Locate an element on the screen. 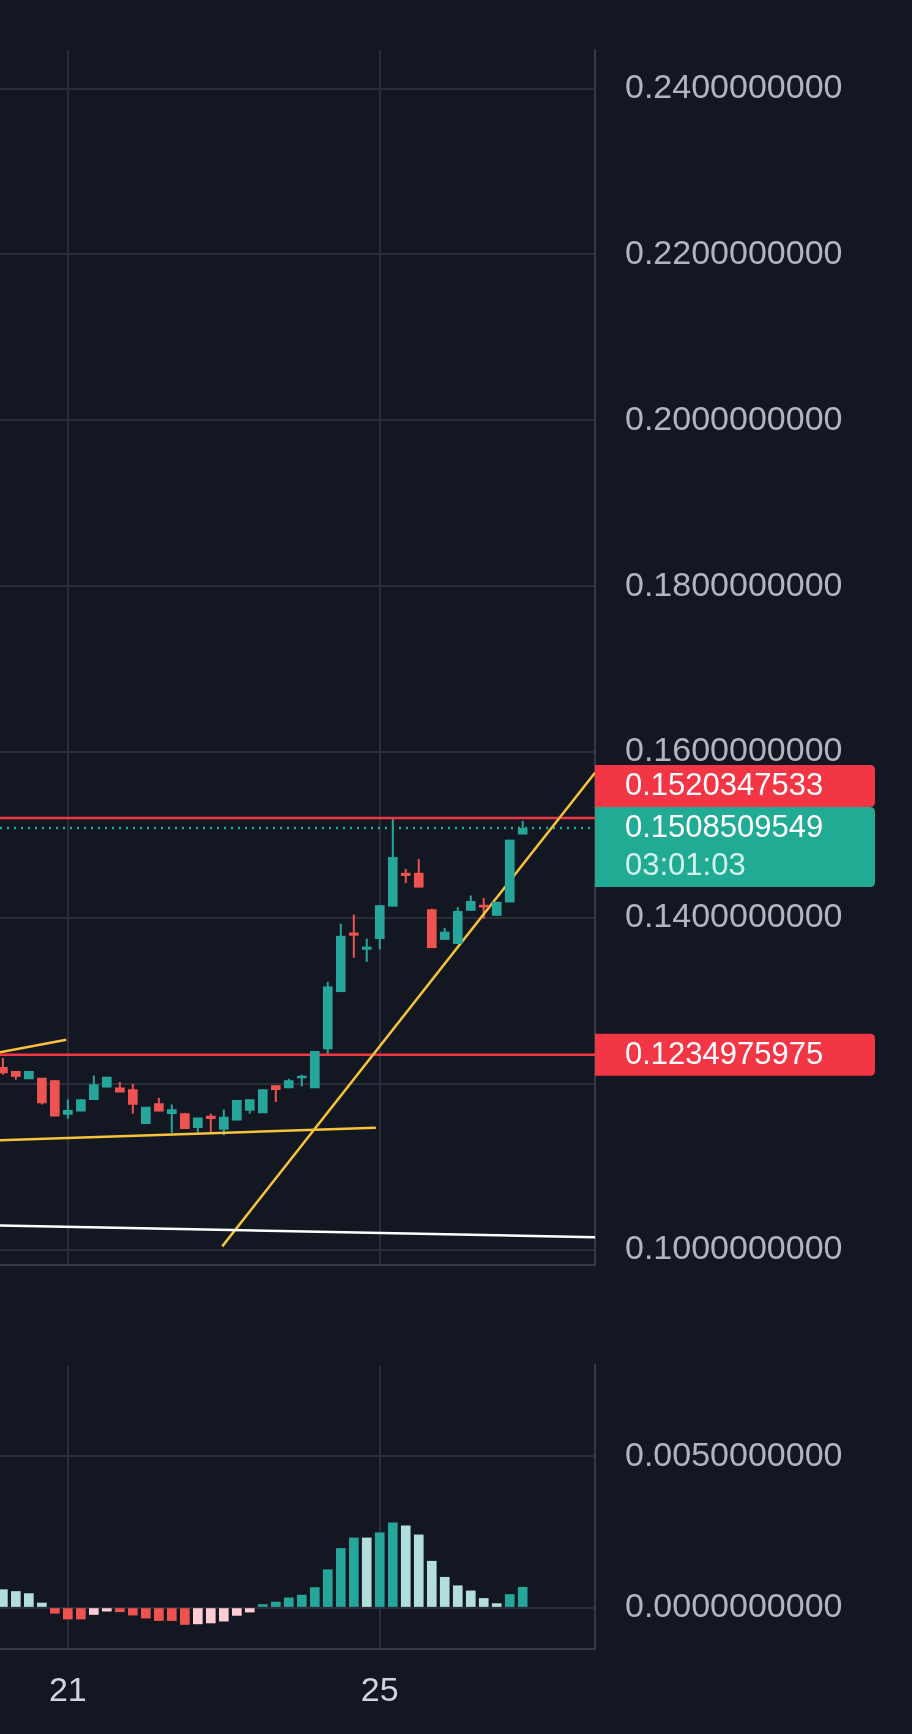 The width and height of the screenshot is (912, 1734). x-tick-label: 25 is located at coordinates (379, 1688).